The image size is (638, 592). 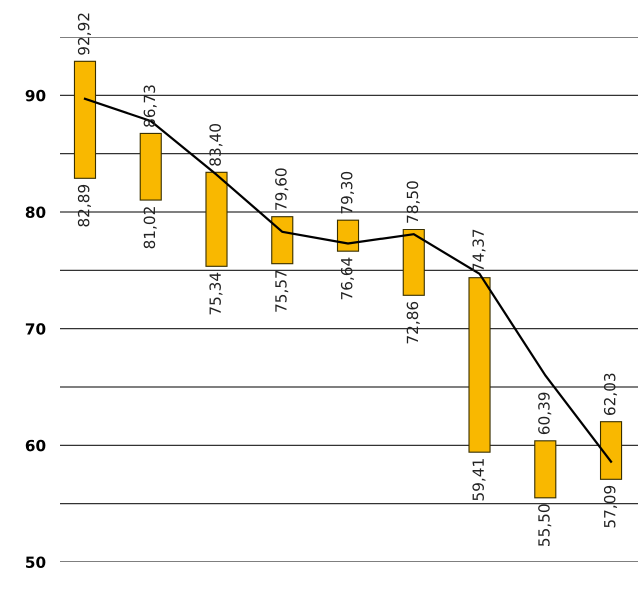 I want to click on annotation: 81,02, so click(x=150, y=227).